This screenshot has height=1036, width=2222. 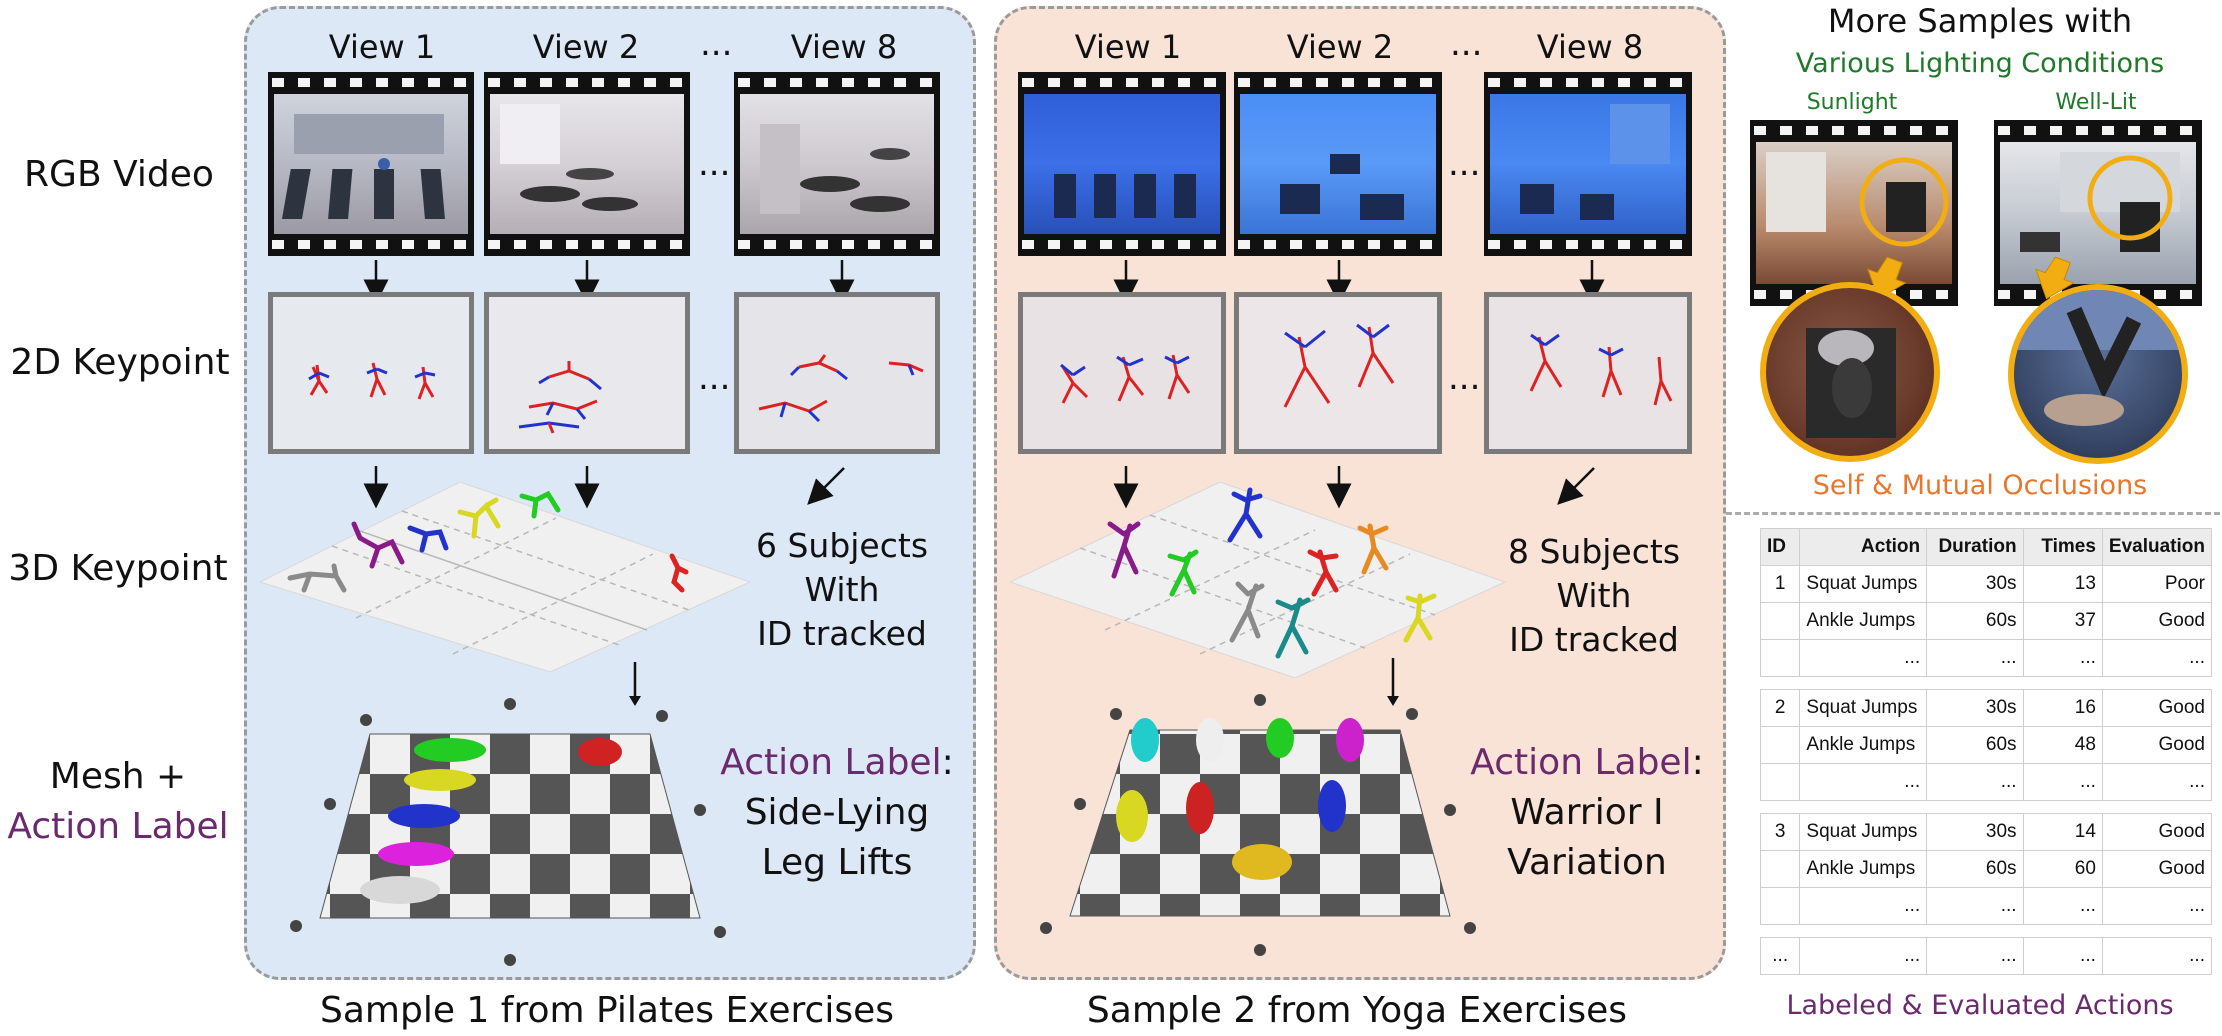 What do you see at coordinates (1258, 580) in the screenshot?
I see `keypoint-3d-plot-yoga` at bounding box center [1258, 580].